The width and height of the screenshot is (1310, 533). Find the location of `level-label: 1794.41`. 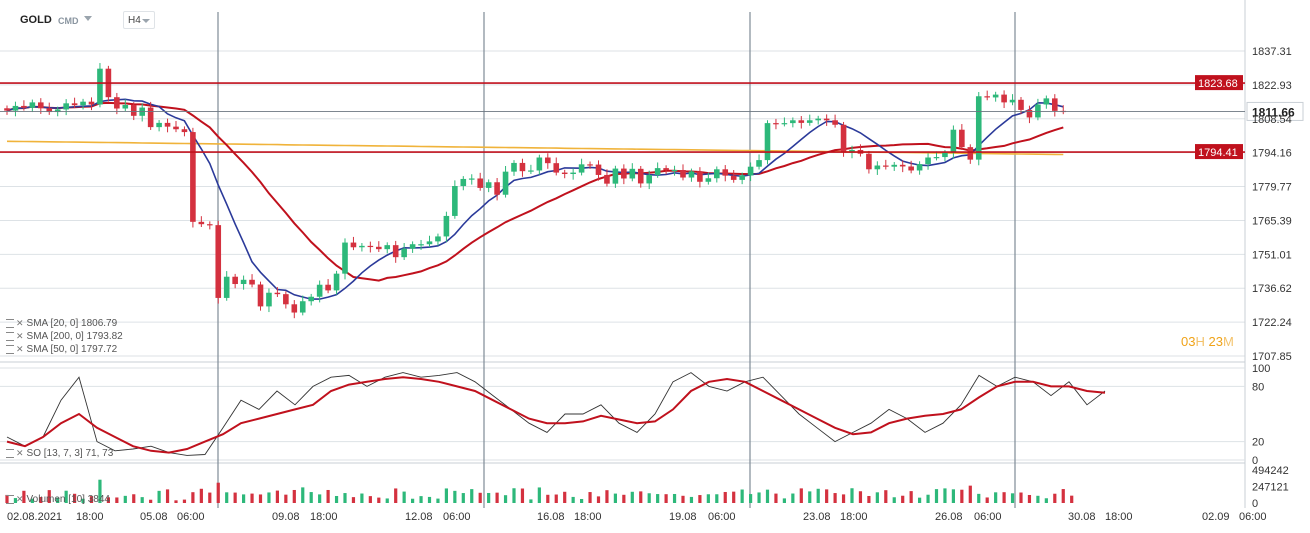

level-label: 1794.41 is located at coordinates (1218, 153).